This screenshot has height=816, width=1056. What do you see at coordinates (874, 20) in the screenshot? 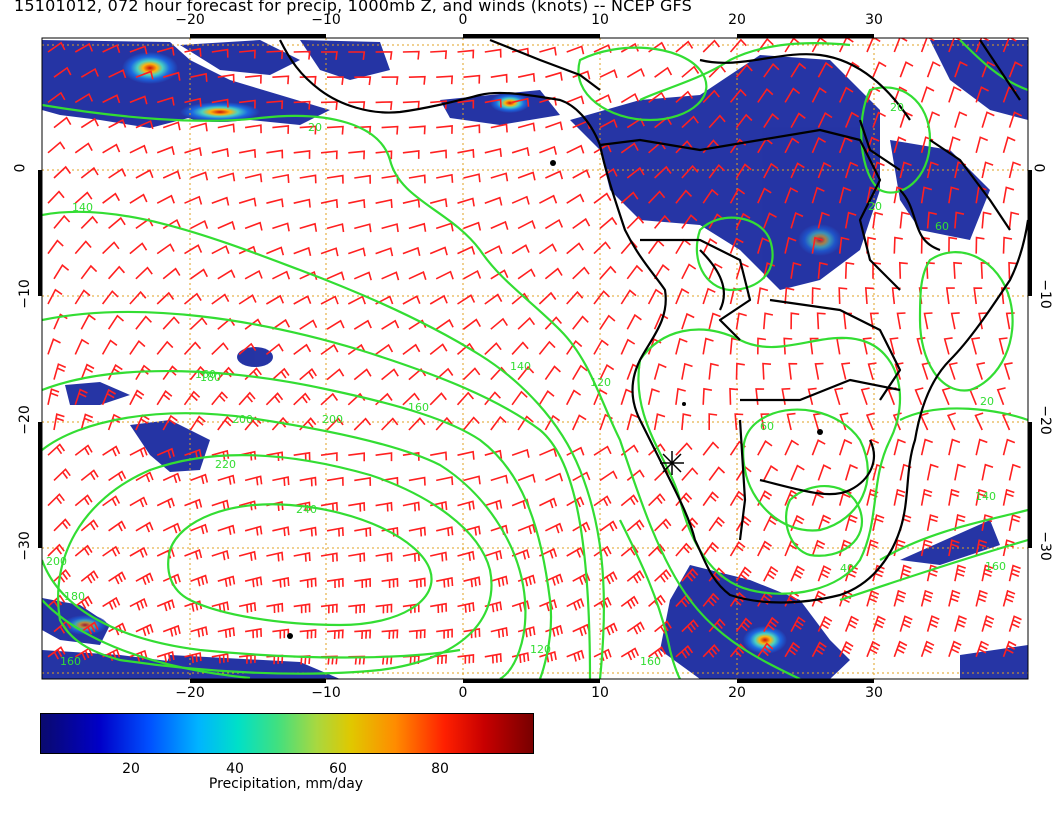
I see `lon-tick-top: 30` at bounding box center [874, 20].